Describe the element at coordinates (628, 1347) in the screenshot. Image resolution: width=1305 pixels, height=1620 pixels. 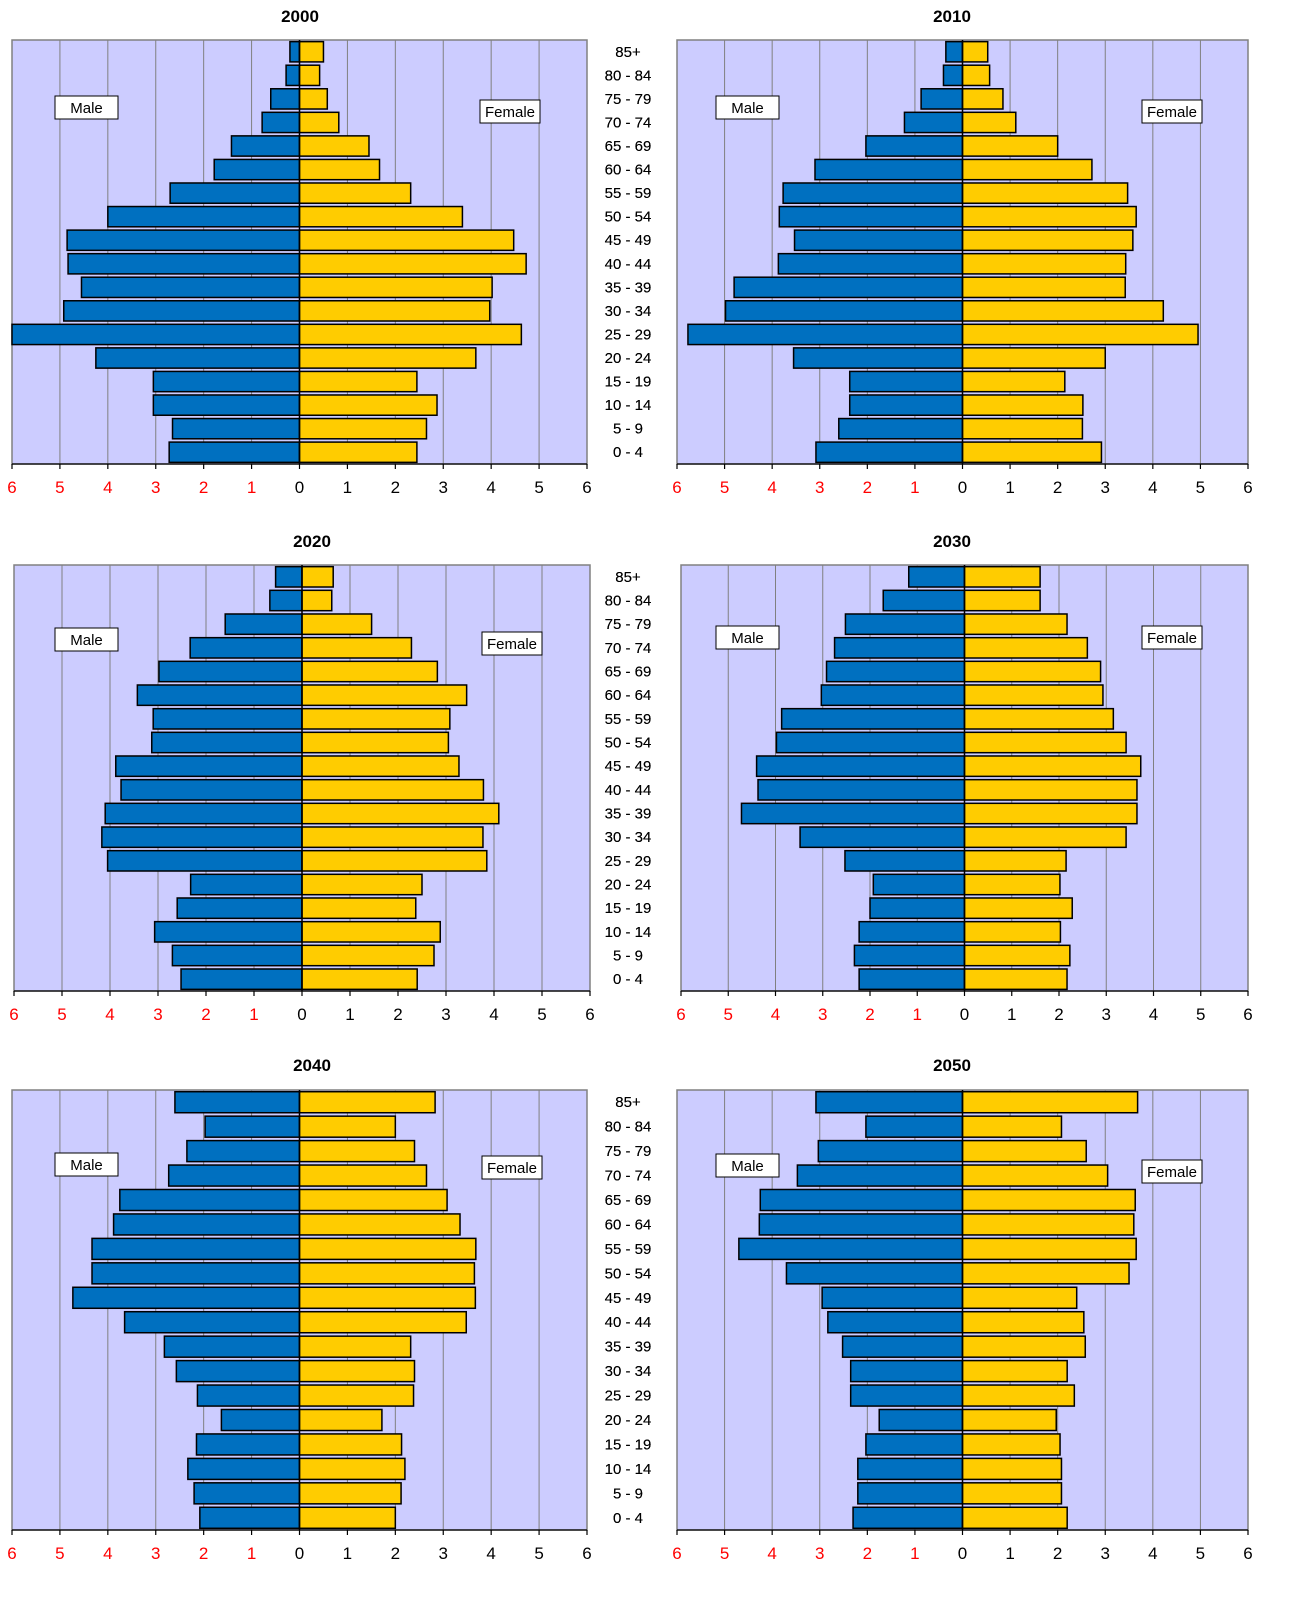
I see `age-group-label: 35 - 39` at that location.